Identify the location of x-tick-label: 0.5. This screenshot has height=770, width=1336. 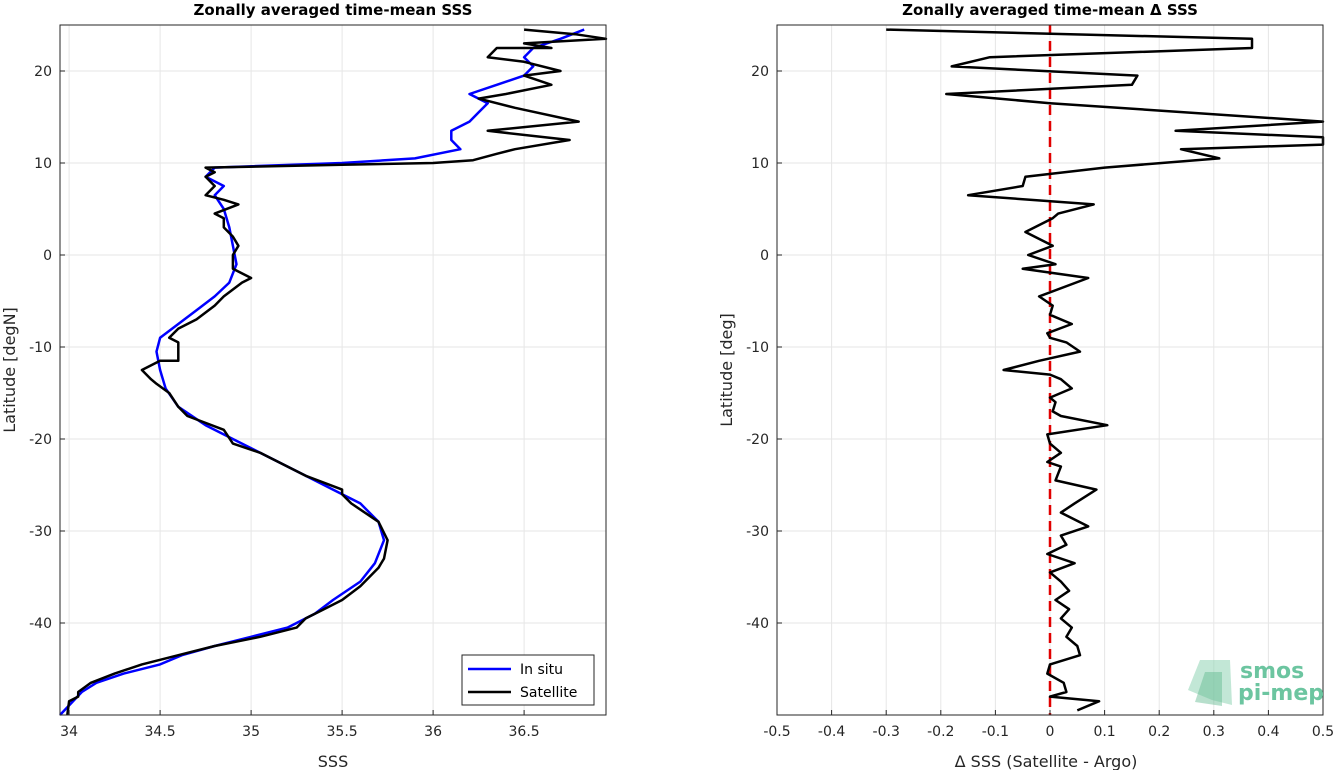
(1323, 732).